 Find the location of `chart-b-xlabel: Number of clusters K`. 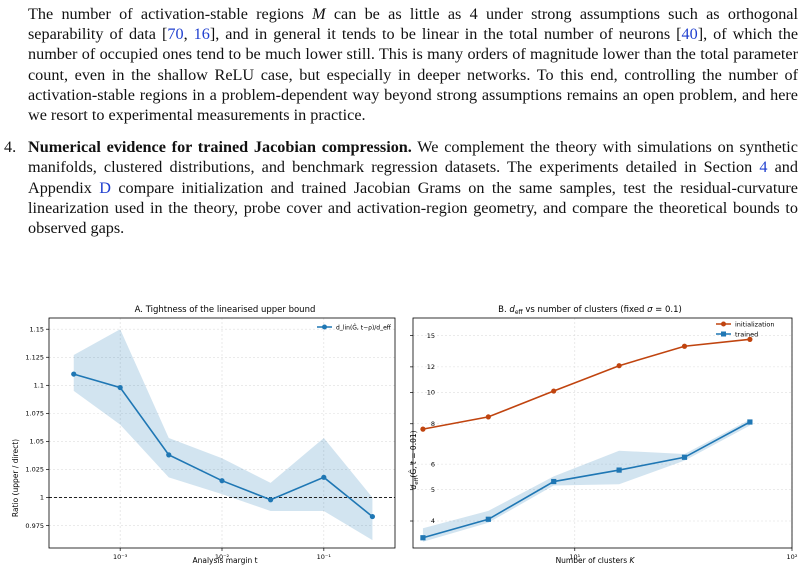

chart-b-xlabel: Number of clusters K is located at coordinates (596, 560).